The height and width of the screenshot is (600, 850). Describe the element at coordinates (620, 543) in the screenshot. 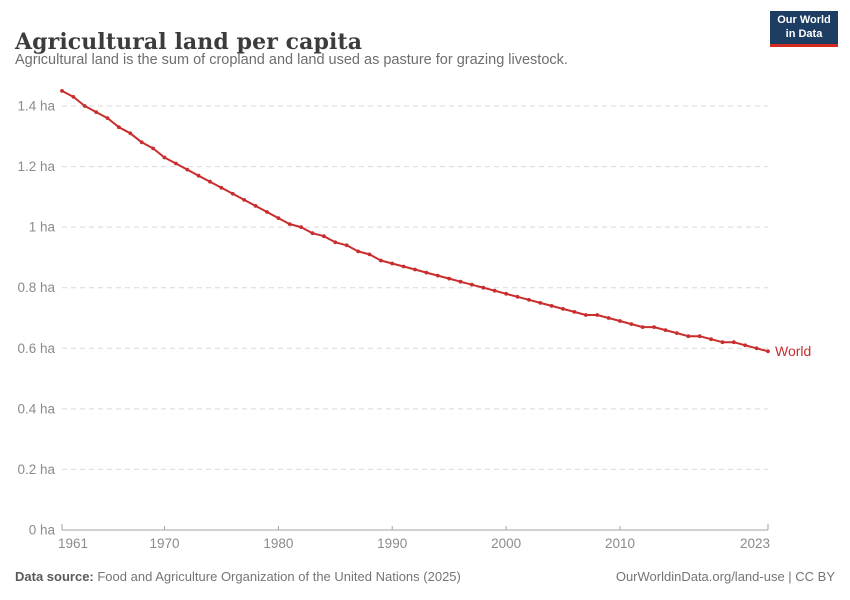

I see `x-tick-label: 2010` at that location.